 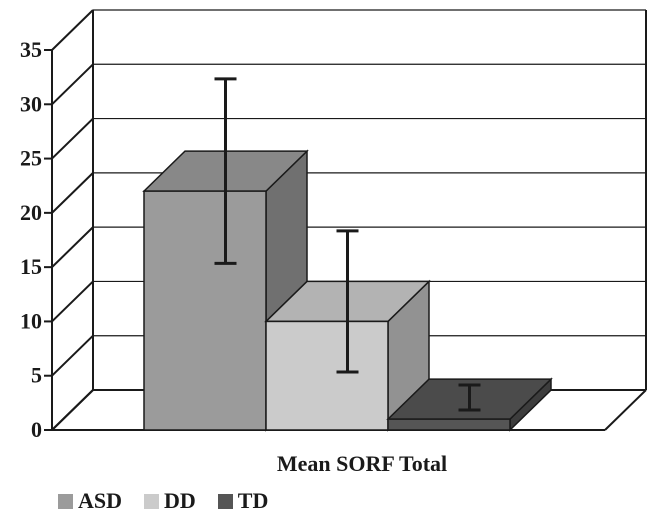 What do you see at coordinates (31, 103) in the screenshot?
I see `y-tick-label: 30` at bounding box center [31, 103].